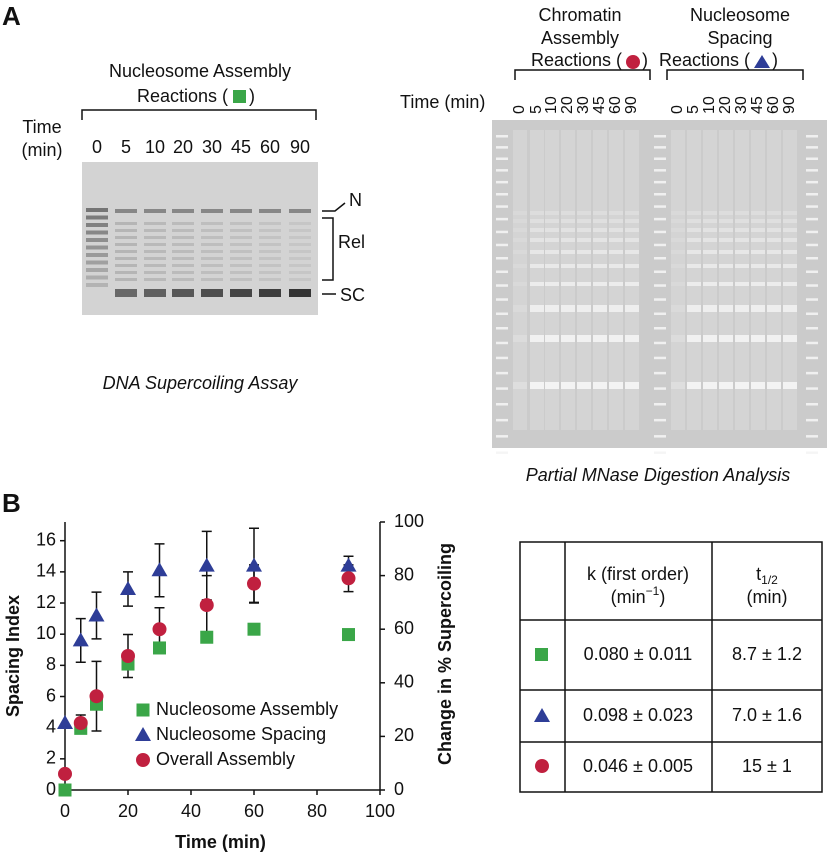  What do you see at coordinates (551, 105) in the screenshot?
I see `lane-label: 10` at bounding box center [551, 105].